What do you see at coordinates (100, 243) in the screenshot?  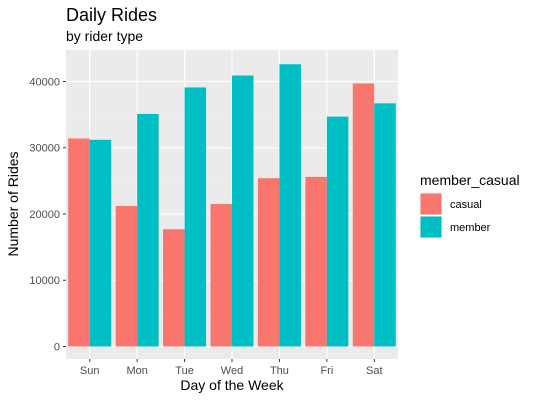 I see `bar-member-sun` at bounding box center [100, 243].